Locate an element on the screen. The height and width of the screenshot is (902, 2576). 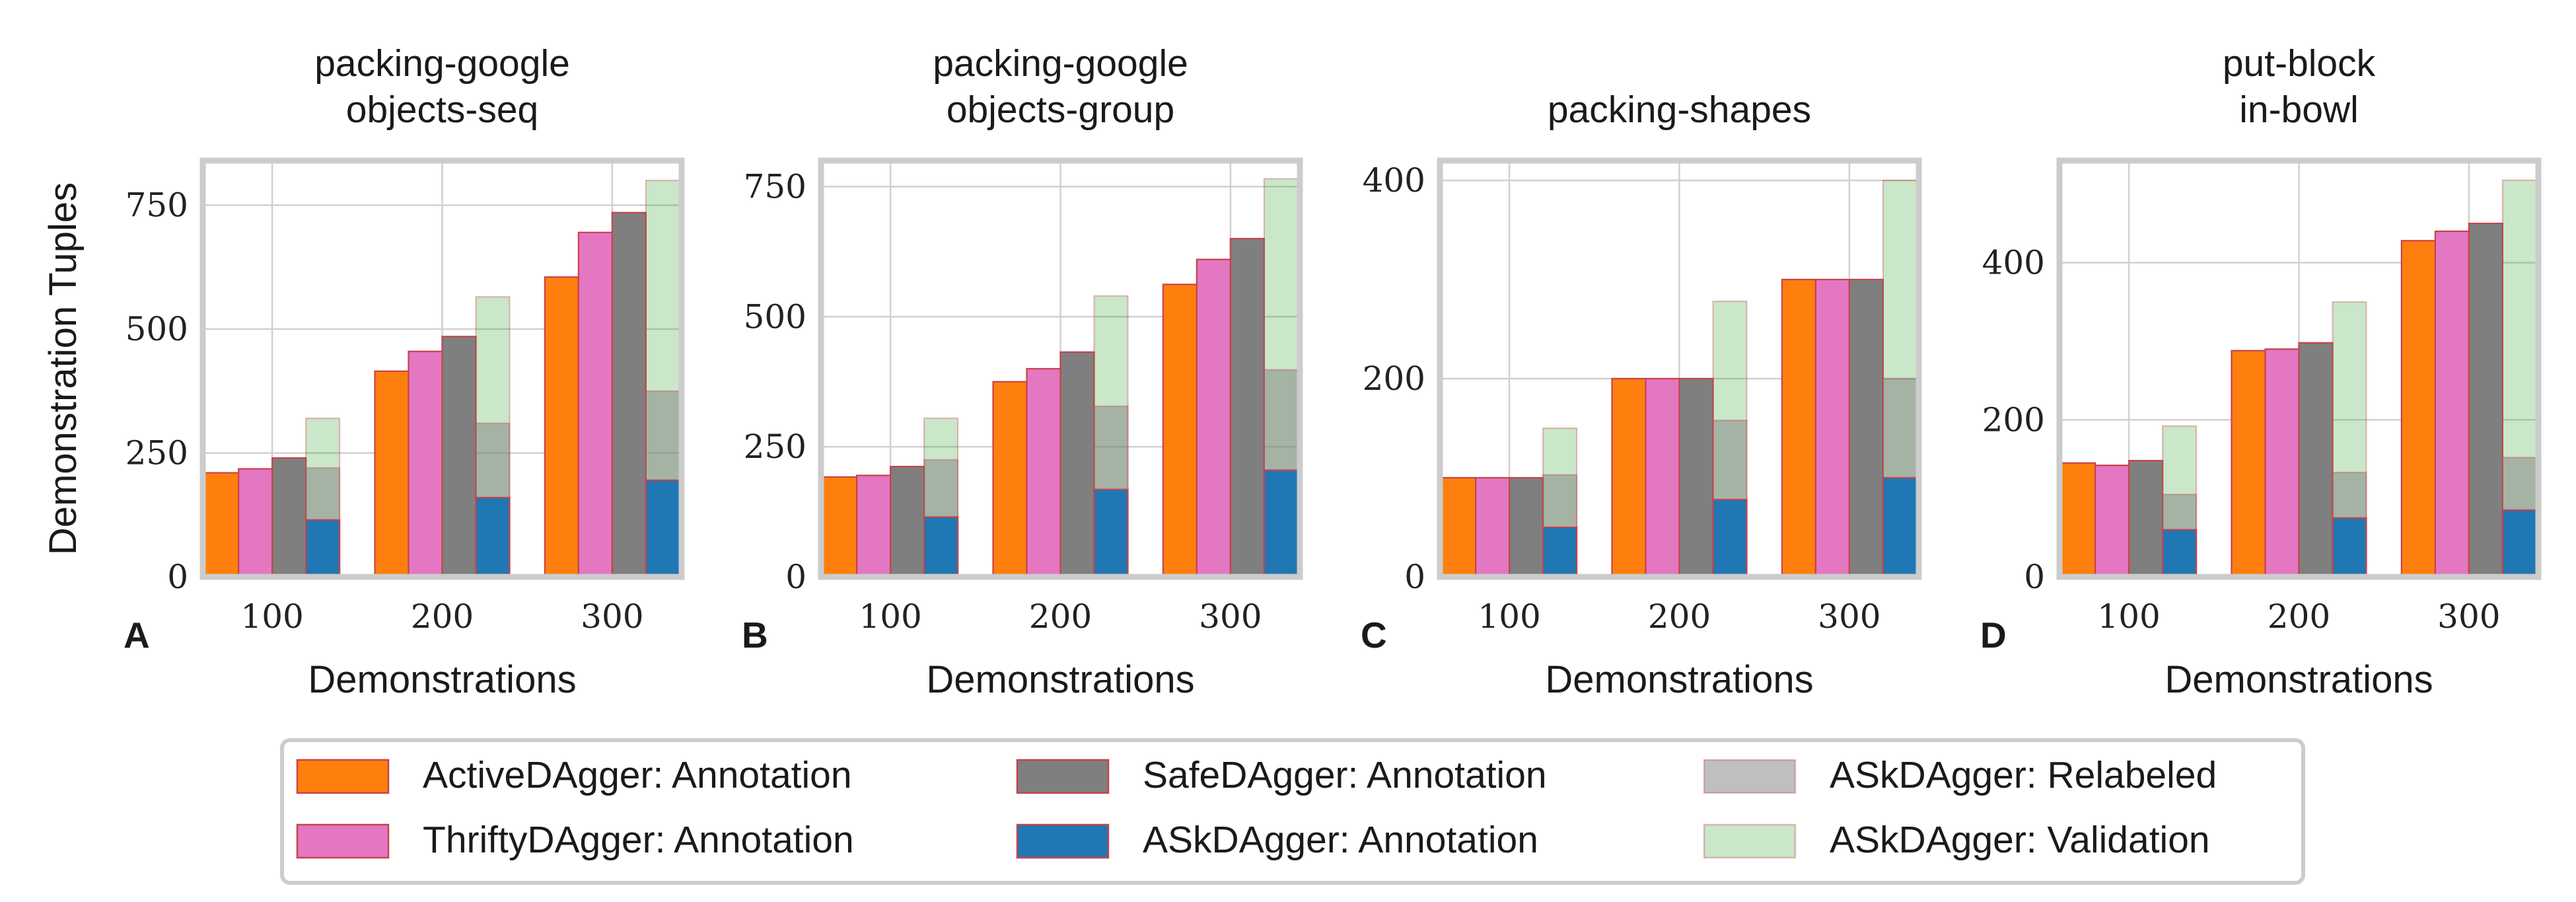
legend: ActiveDAgger: Annotation ThriftyDAgger is located at coordinates (1292, 811).